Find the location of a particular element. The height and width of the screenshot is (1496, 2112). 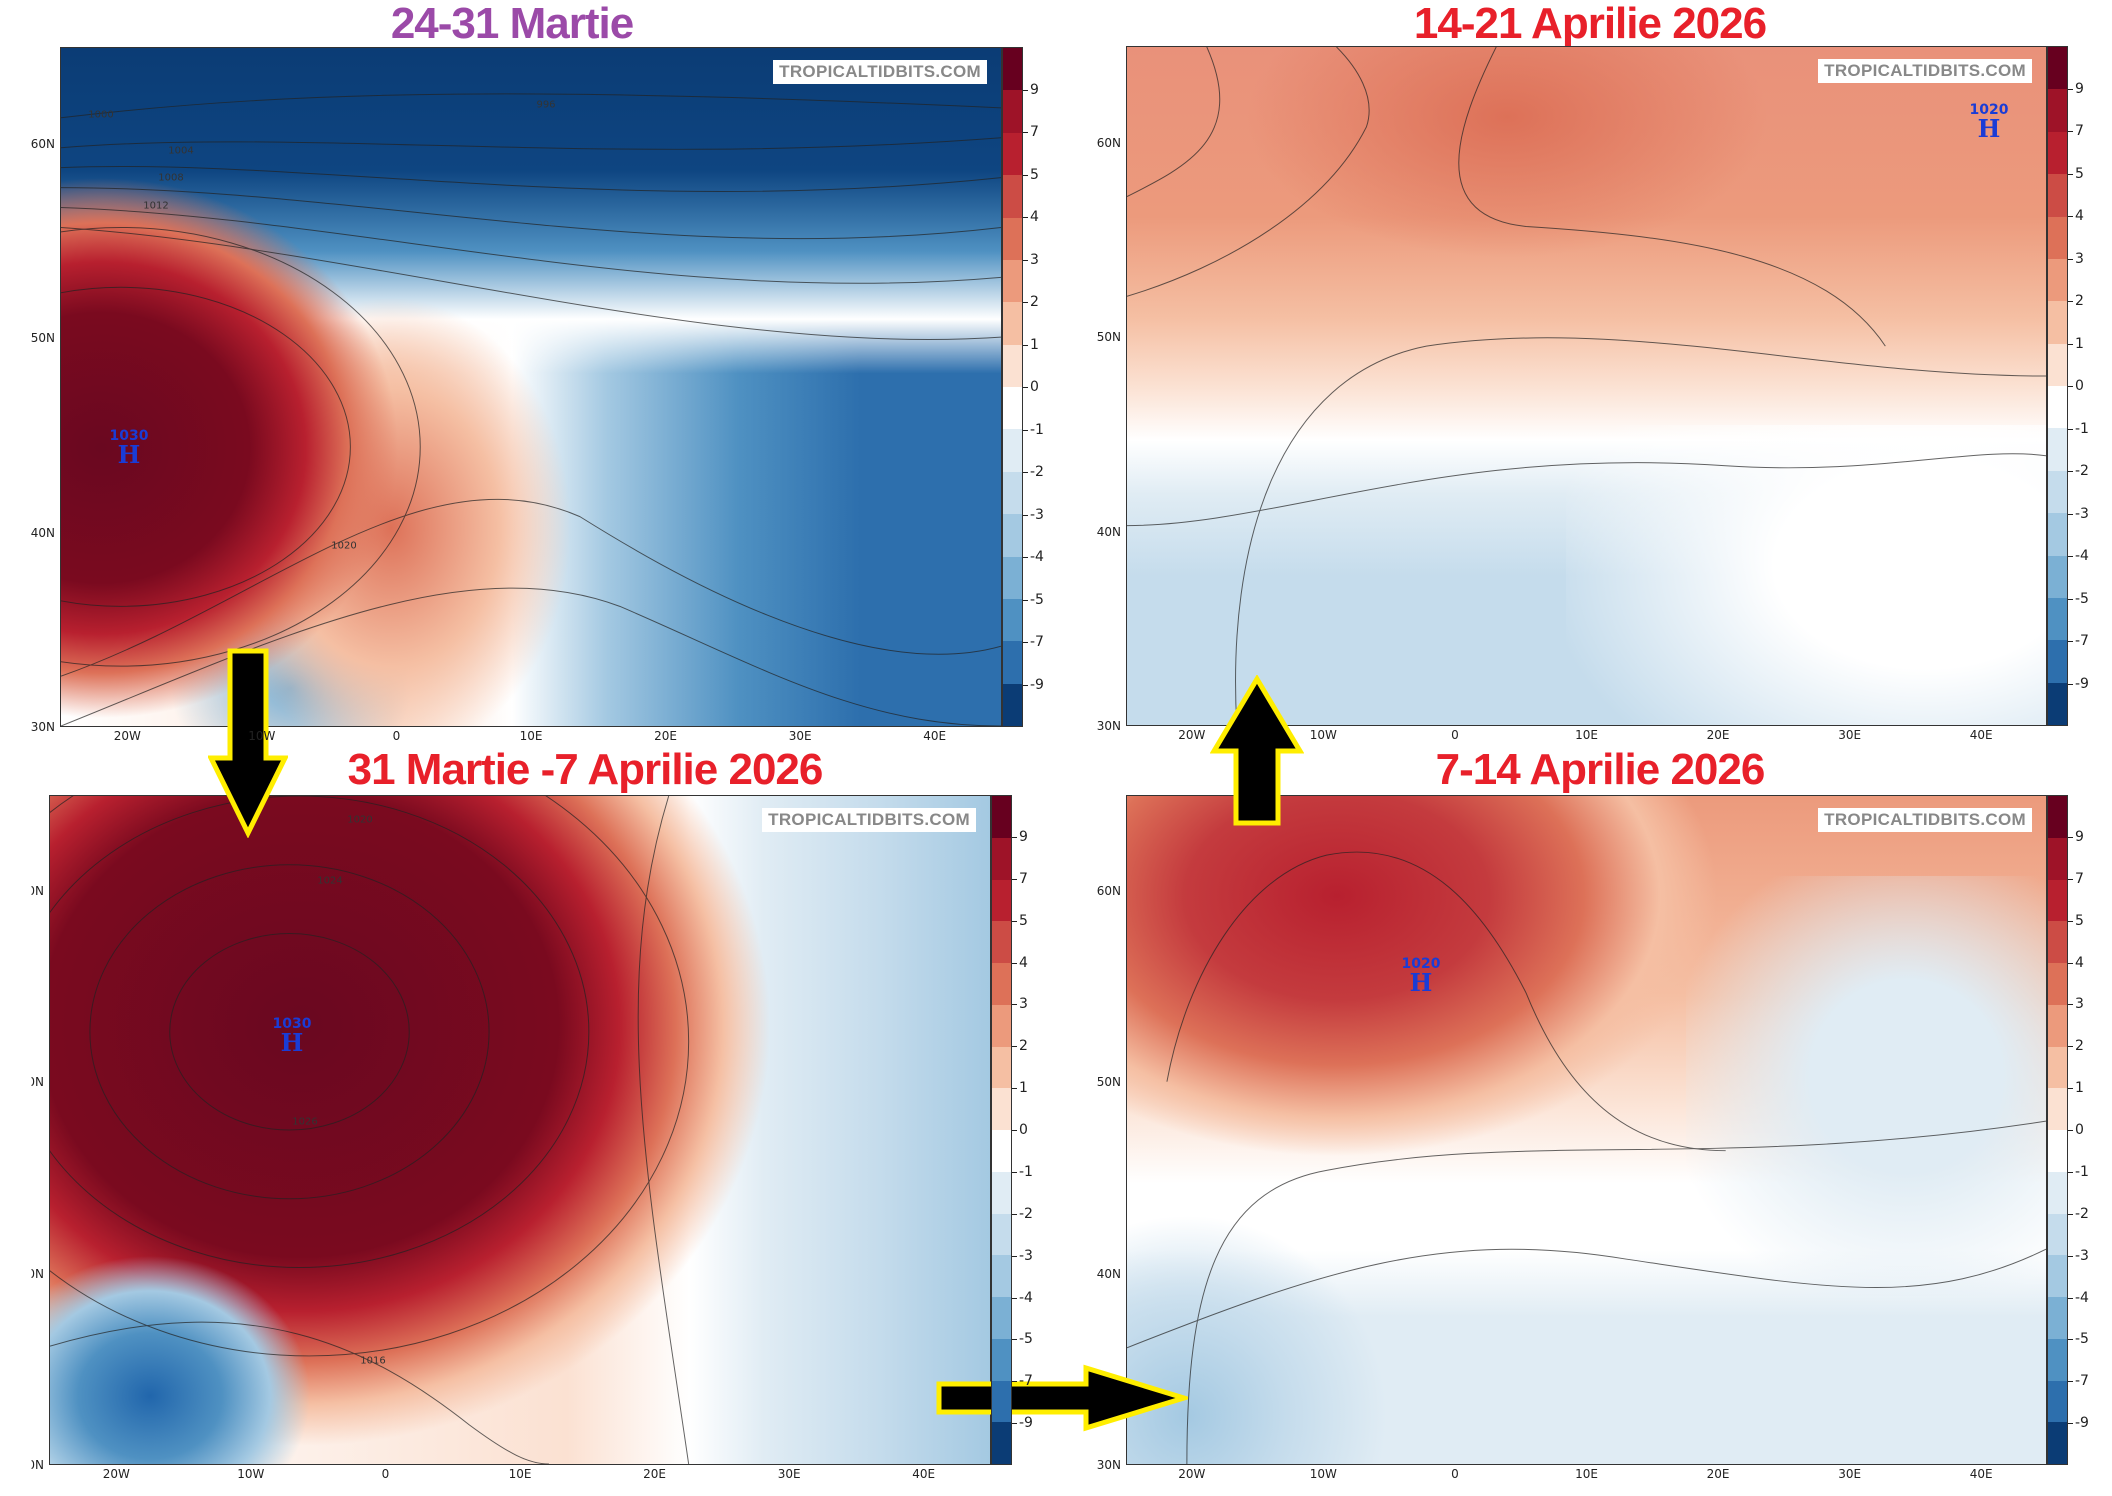

panel-title-31-martie-7-aprilie: 31 Martie -7 Aprilie 2026 is located at coordinates (585, 769).